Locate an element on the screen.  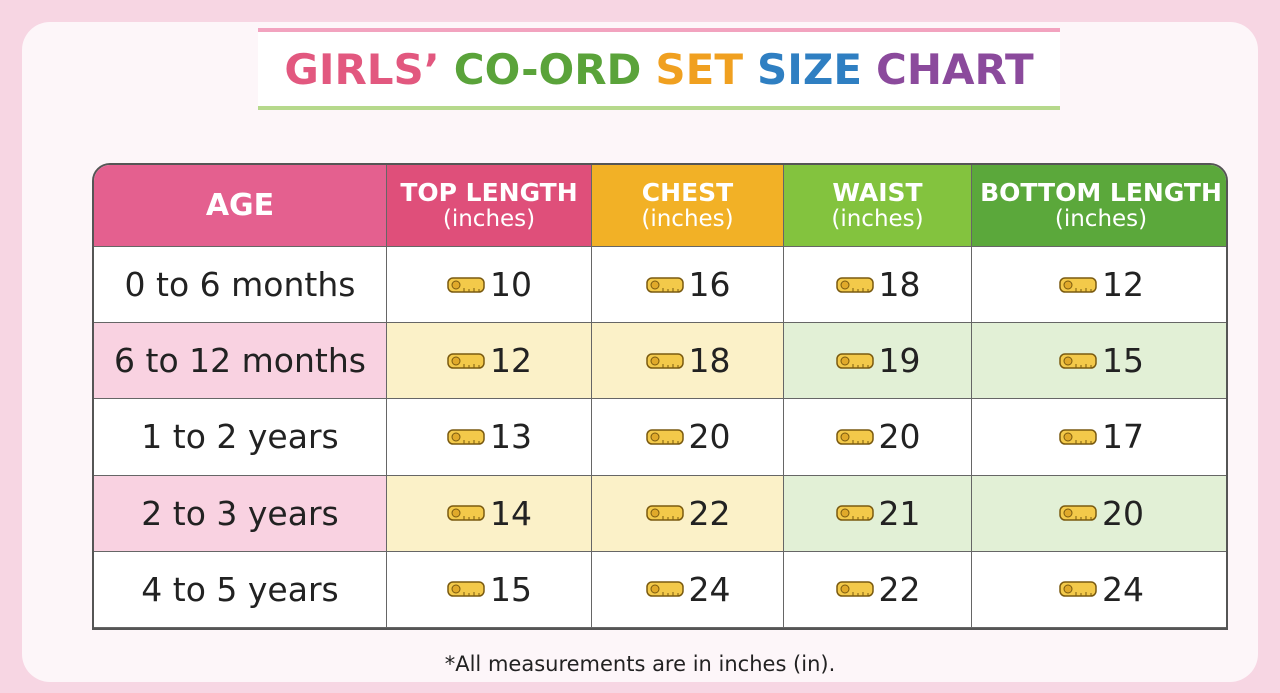
header-cell: CHEST (inches) is located at coordinates (688, 206).